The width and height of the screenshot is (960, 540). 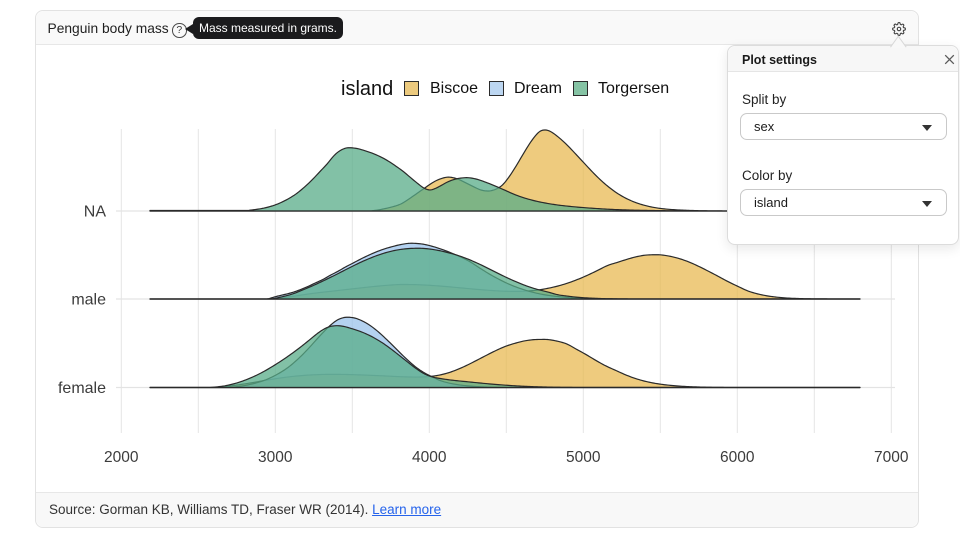 I want to click on svg-text: female, so click(x=82, y=388).